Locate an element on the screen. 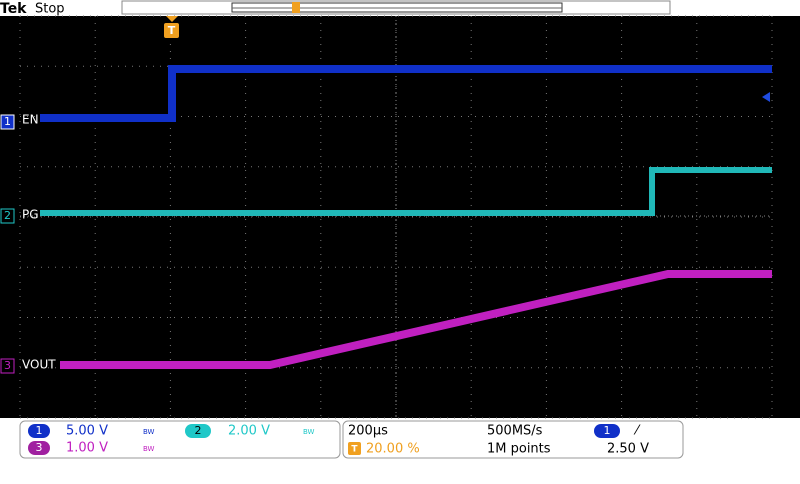 This screenshot has width=800, height=484. trigger-pos-icon-label: T is located at coordinates (354, 450).